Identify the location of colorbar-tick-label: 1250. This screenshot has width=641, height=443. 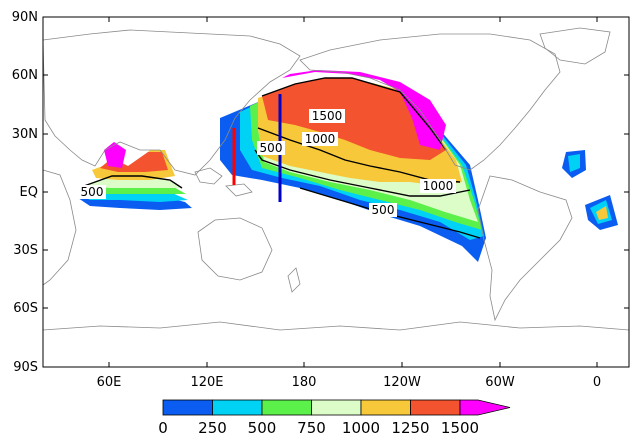
(410, 428).